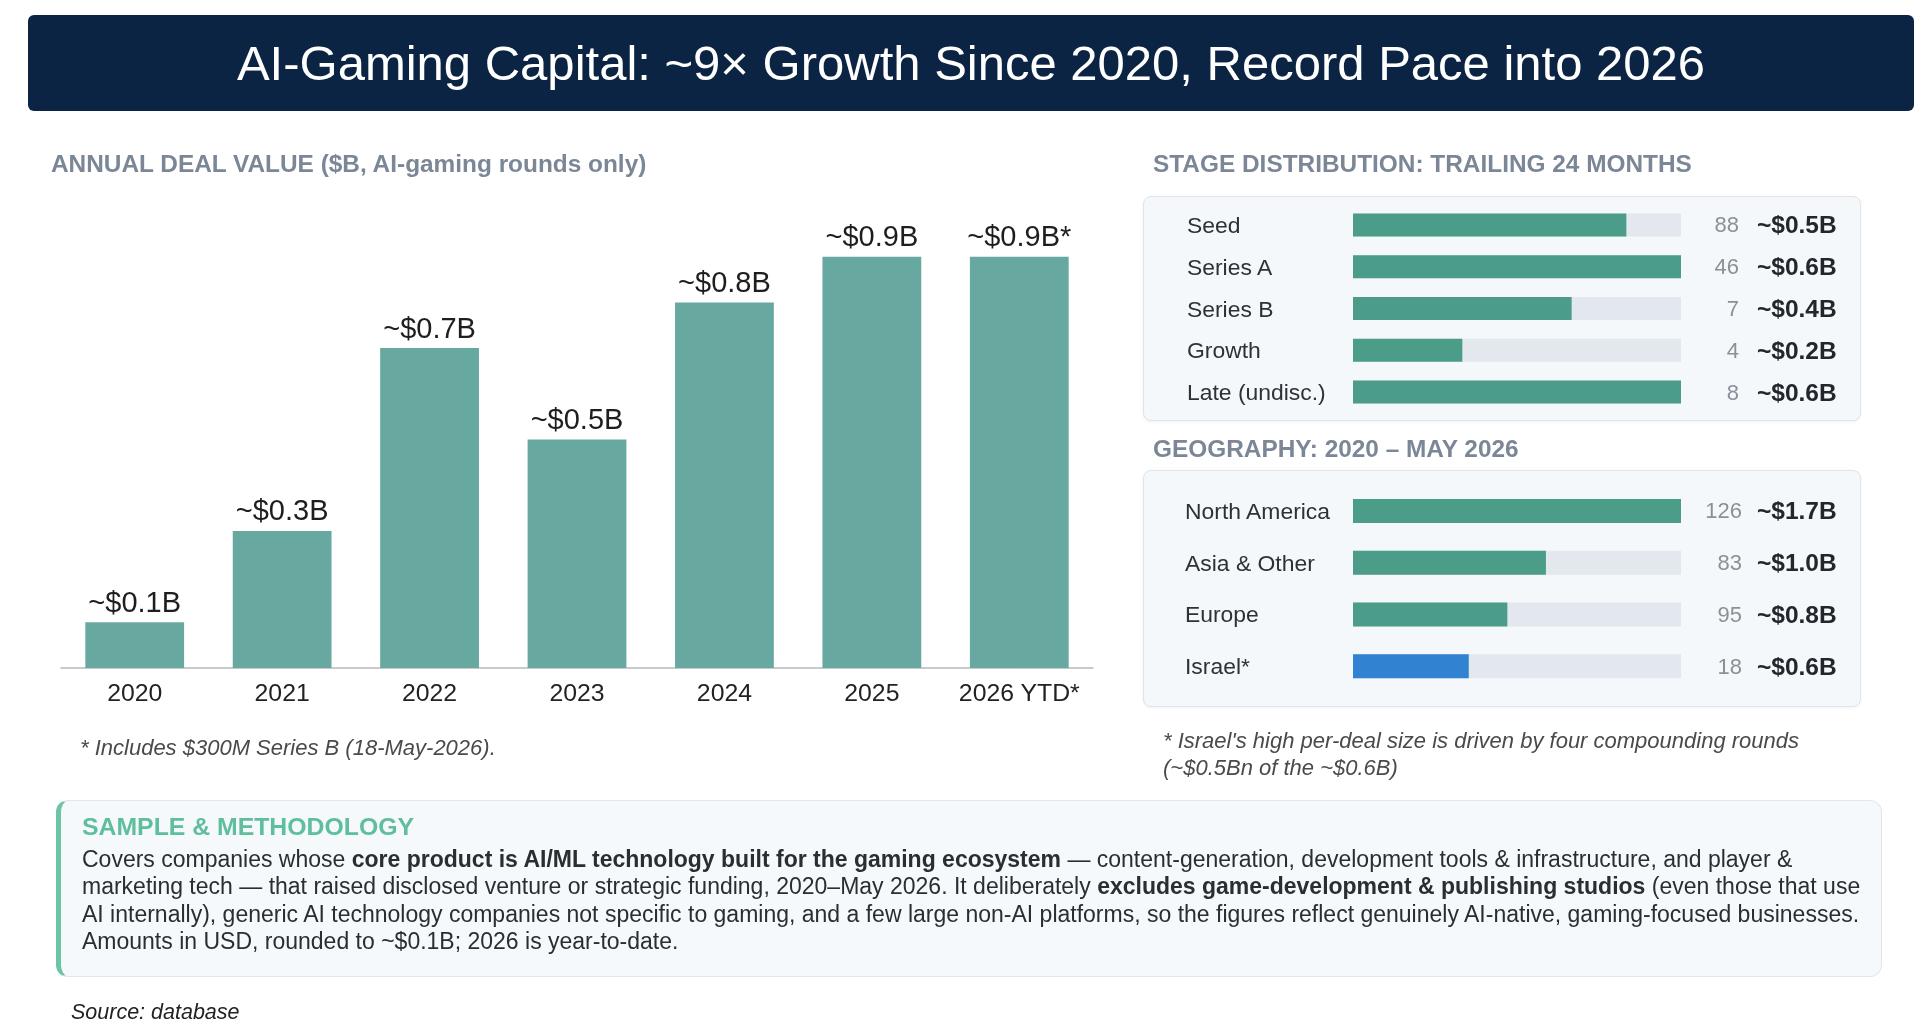  I want to click on y-tick-label: Series A, so click(1230, 266).